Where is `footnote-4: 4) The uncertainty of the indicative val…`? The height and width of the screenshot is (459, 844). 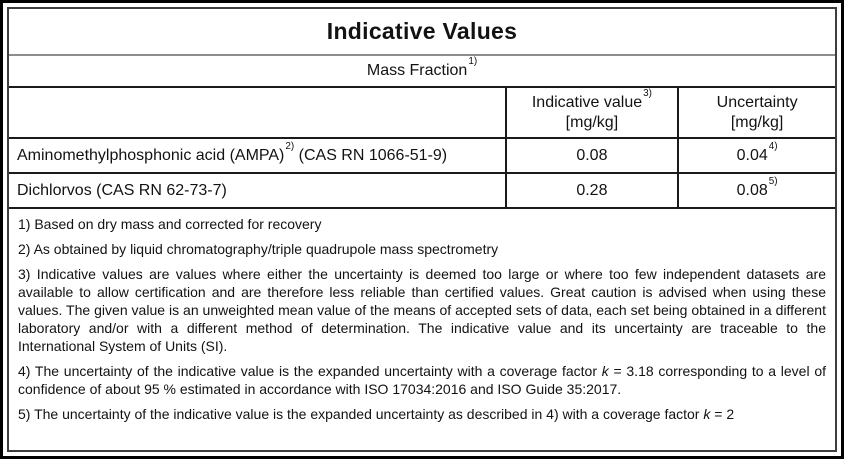 footnote-4: 4) The uncertainty of the indicative val… is located at coordinates (422, 380).